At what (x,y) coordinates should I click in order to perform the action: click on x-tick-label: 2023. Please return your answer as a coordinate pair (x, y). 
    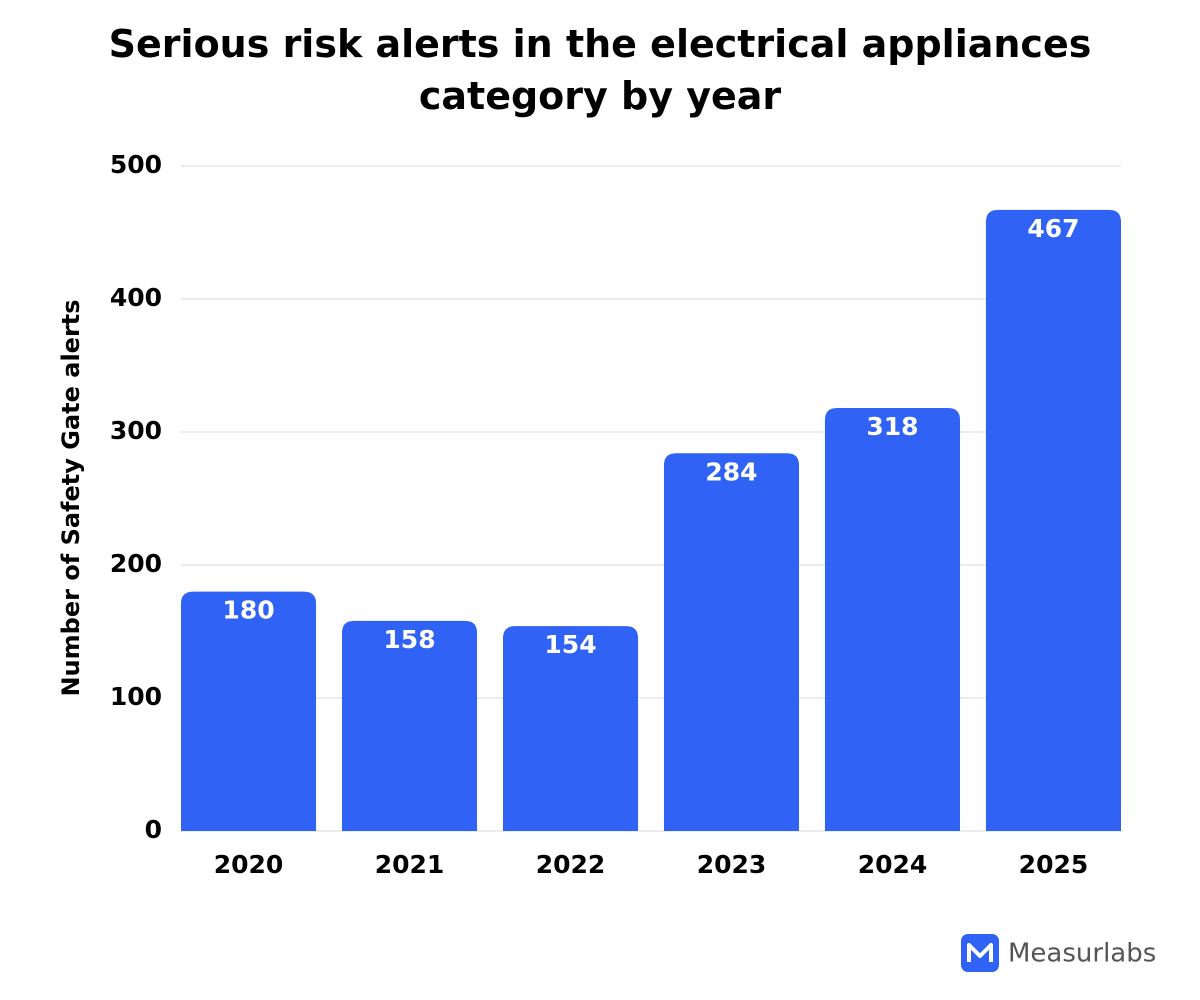
    Looking at the image, I should click on (732, 864).